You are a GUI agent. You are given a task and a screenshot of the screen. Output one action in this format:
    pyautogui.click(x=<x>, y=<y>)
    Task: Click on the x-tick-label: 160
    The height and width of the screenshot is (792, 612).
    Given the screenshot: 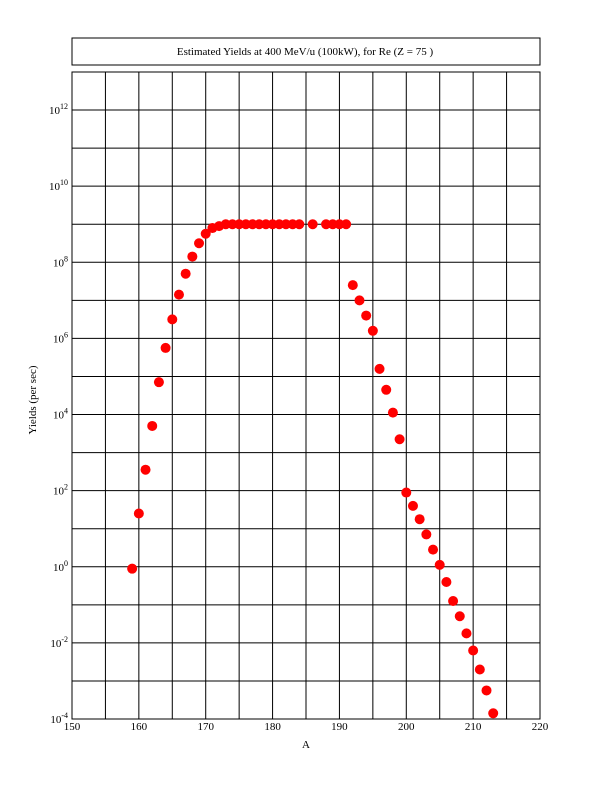 What is the action you would take?
    pyautogui.click(x=139, y=727)
    